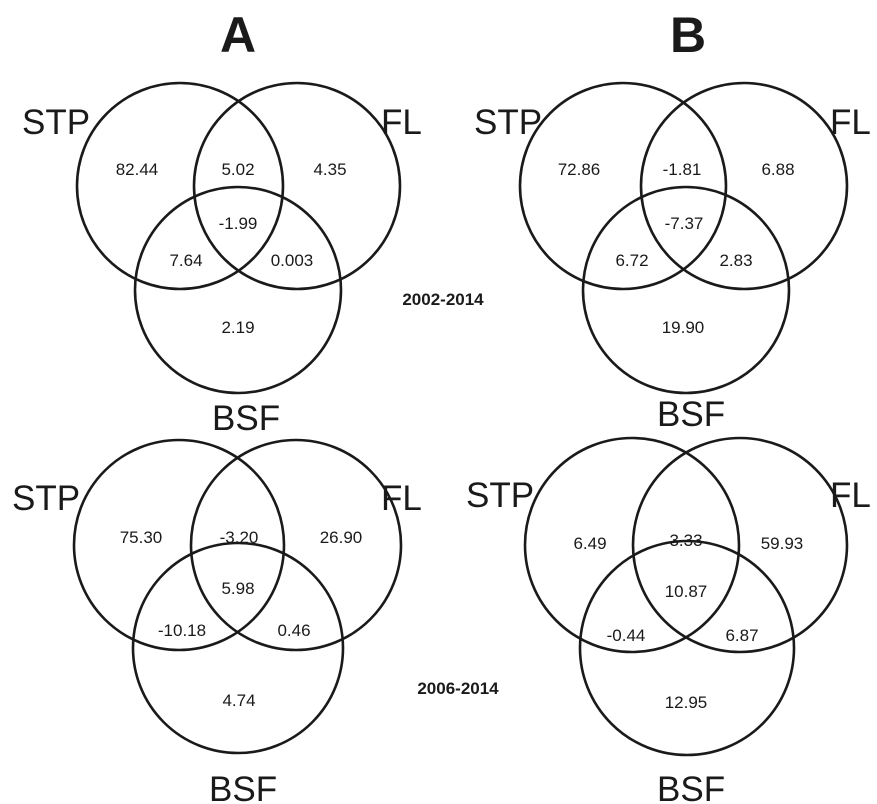 This screenshot has height=804, width=877. I want to click on region-fl-bsf: 2.83, so click(735, 260).